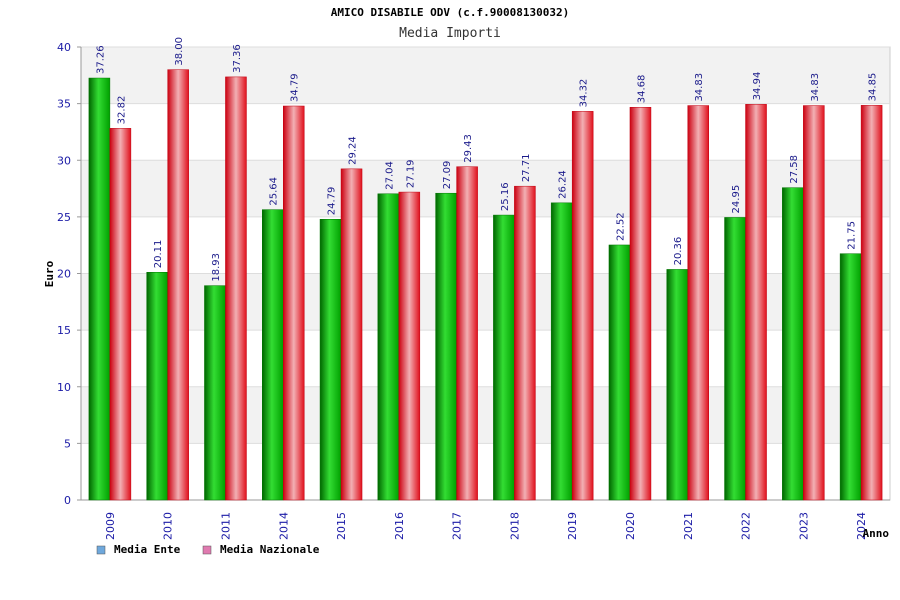  Describe the element at coordinates (736, 199) in the screenshot. I see `data-label-media-ente-2022: 24.95` at that location.